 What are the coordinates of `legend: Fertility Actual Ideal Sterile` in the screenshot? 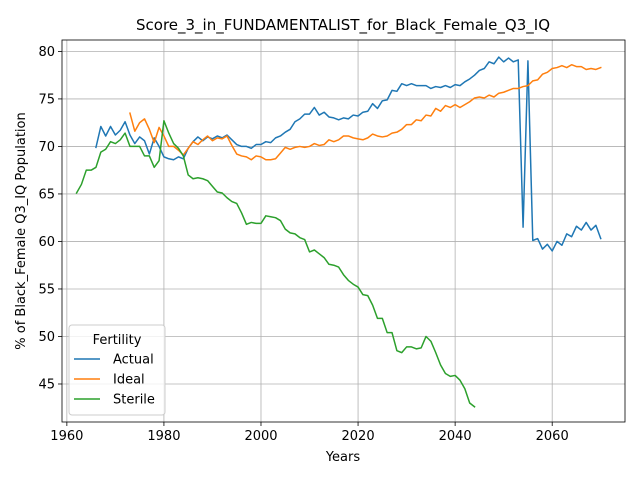 It's located at (117, 370).